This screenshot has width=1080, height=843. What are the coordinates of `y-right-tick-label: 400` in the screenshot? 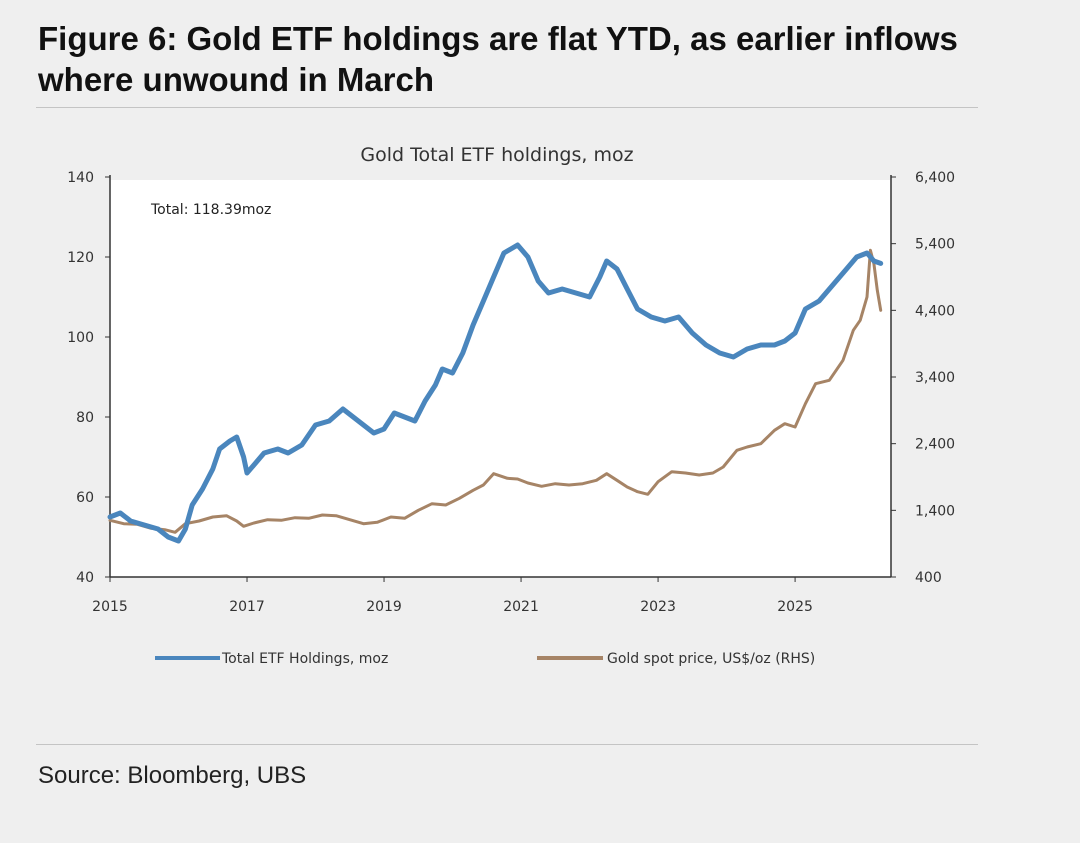 It's located at (928, 578).